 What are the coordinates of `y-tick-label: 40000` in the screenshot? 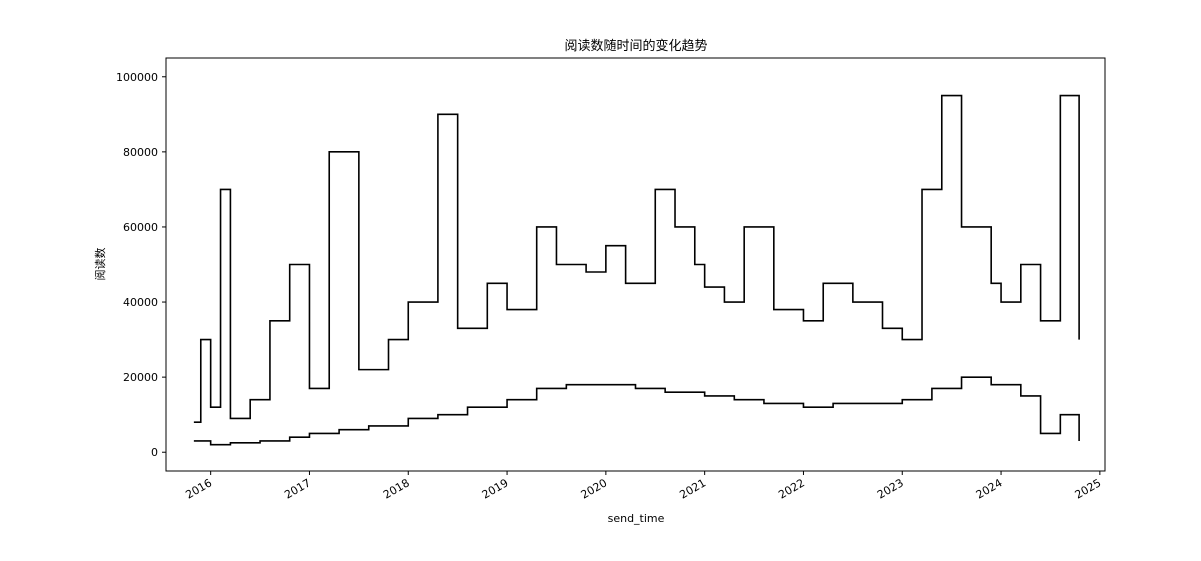 It's located at (140, 302).